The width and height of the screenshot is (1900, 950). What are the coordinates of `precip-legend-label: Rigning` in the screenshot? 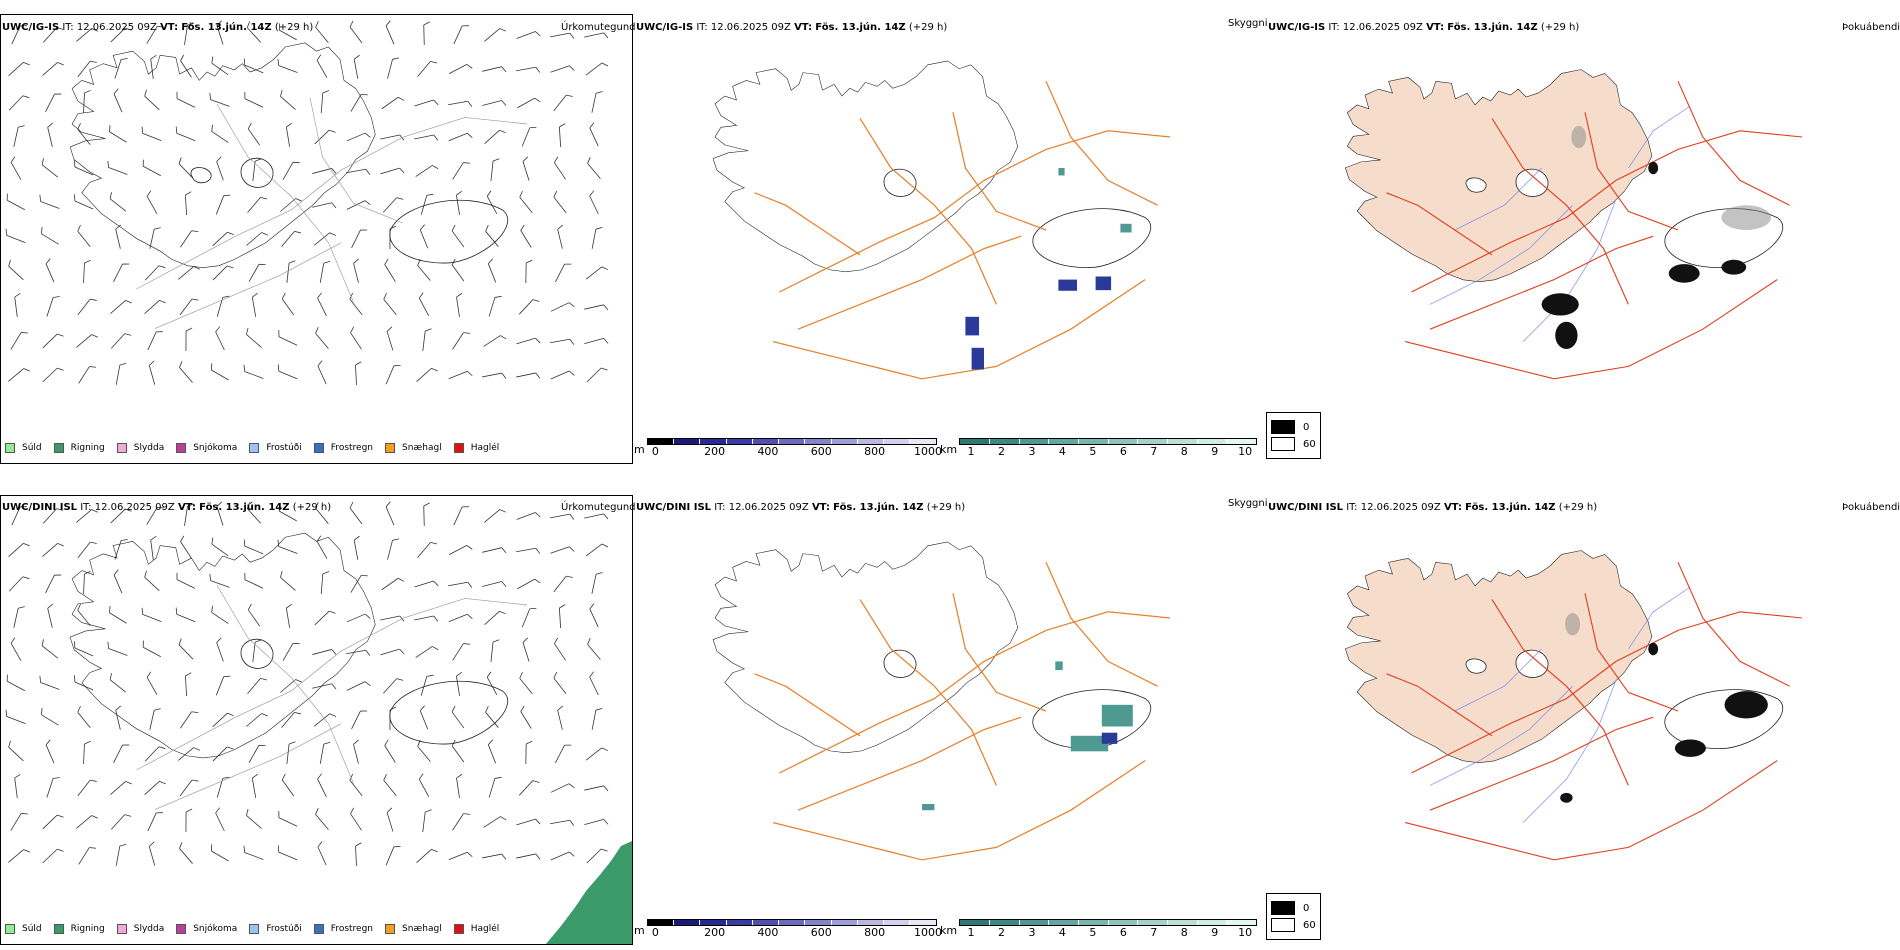 It's located at (87, 929).